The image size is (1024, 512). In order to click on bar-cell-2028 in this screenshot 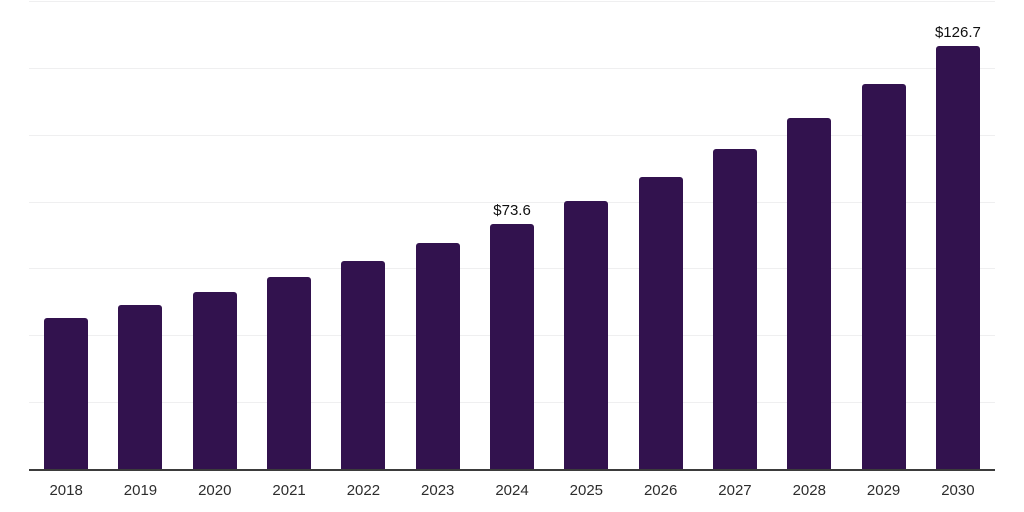, I will do `click(809, 236)`.